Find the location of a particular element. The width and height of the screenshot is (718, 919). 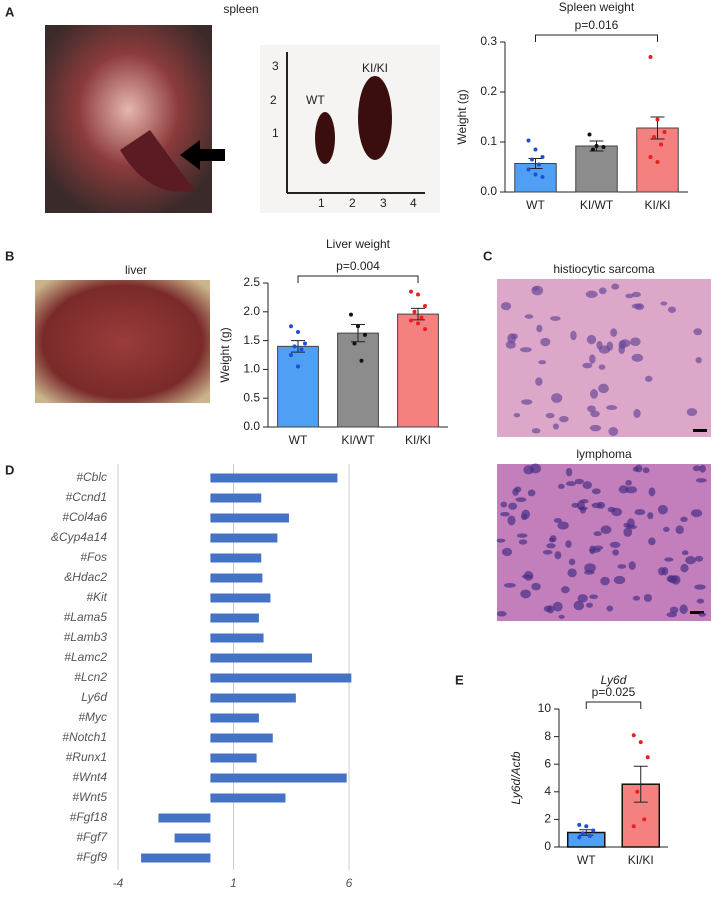

category-label: #Notch1 is located at coordinates (84, 737).